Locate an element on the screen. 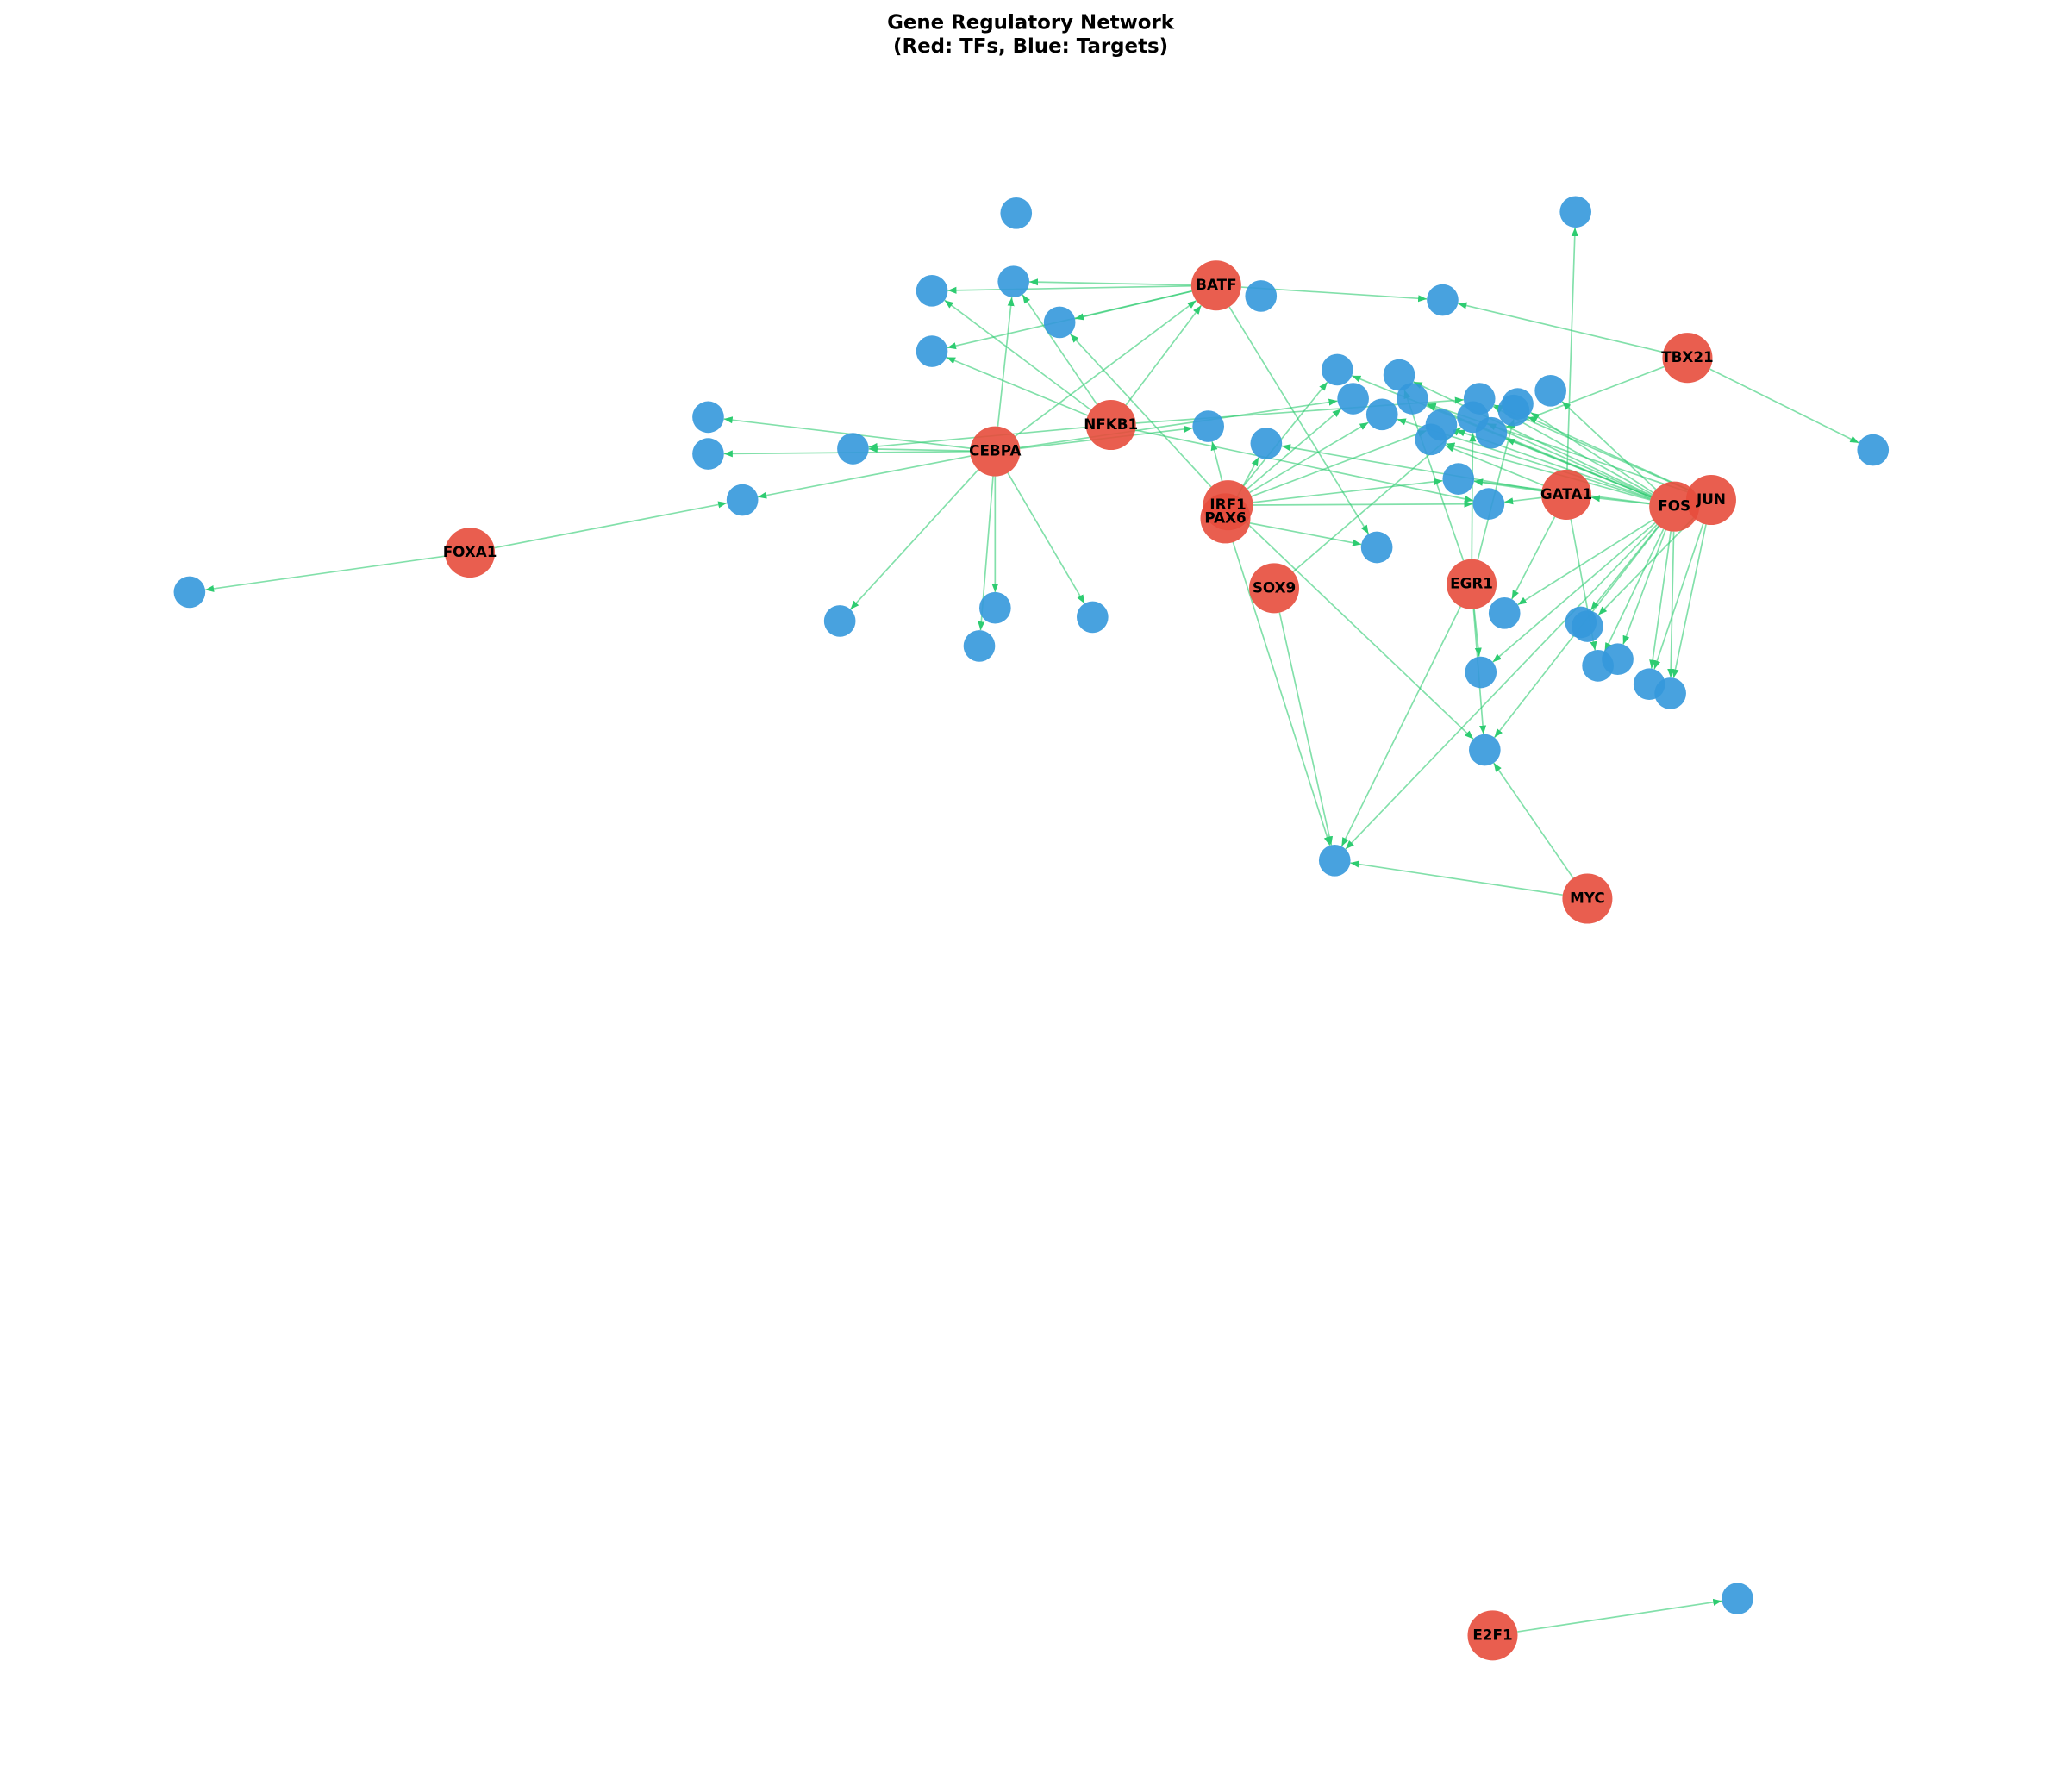 The width and height of the screenshot is (2056, 1792). tf-label: PAX6 is located at coordinates (1225, 517).